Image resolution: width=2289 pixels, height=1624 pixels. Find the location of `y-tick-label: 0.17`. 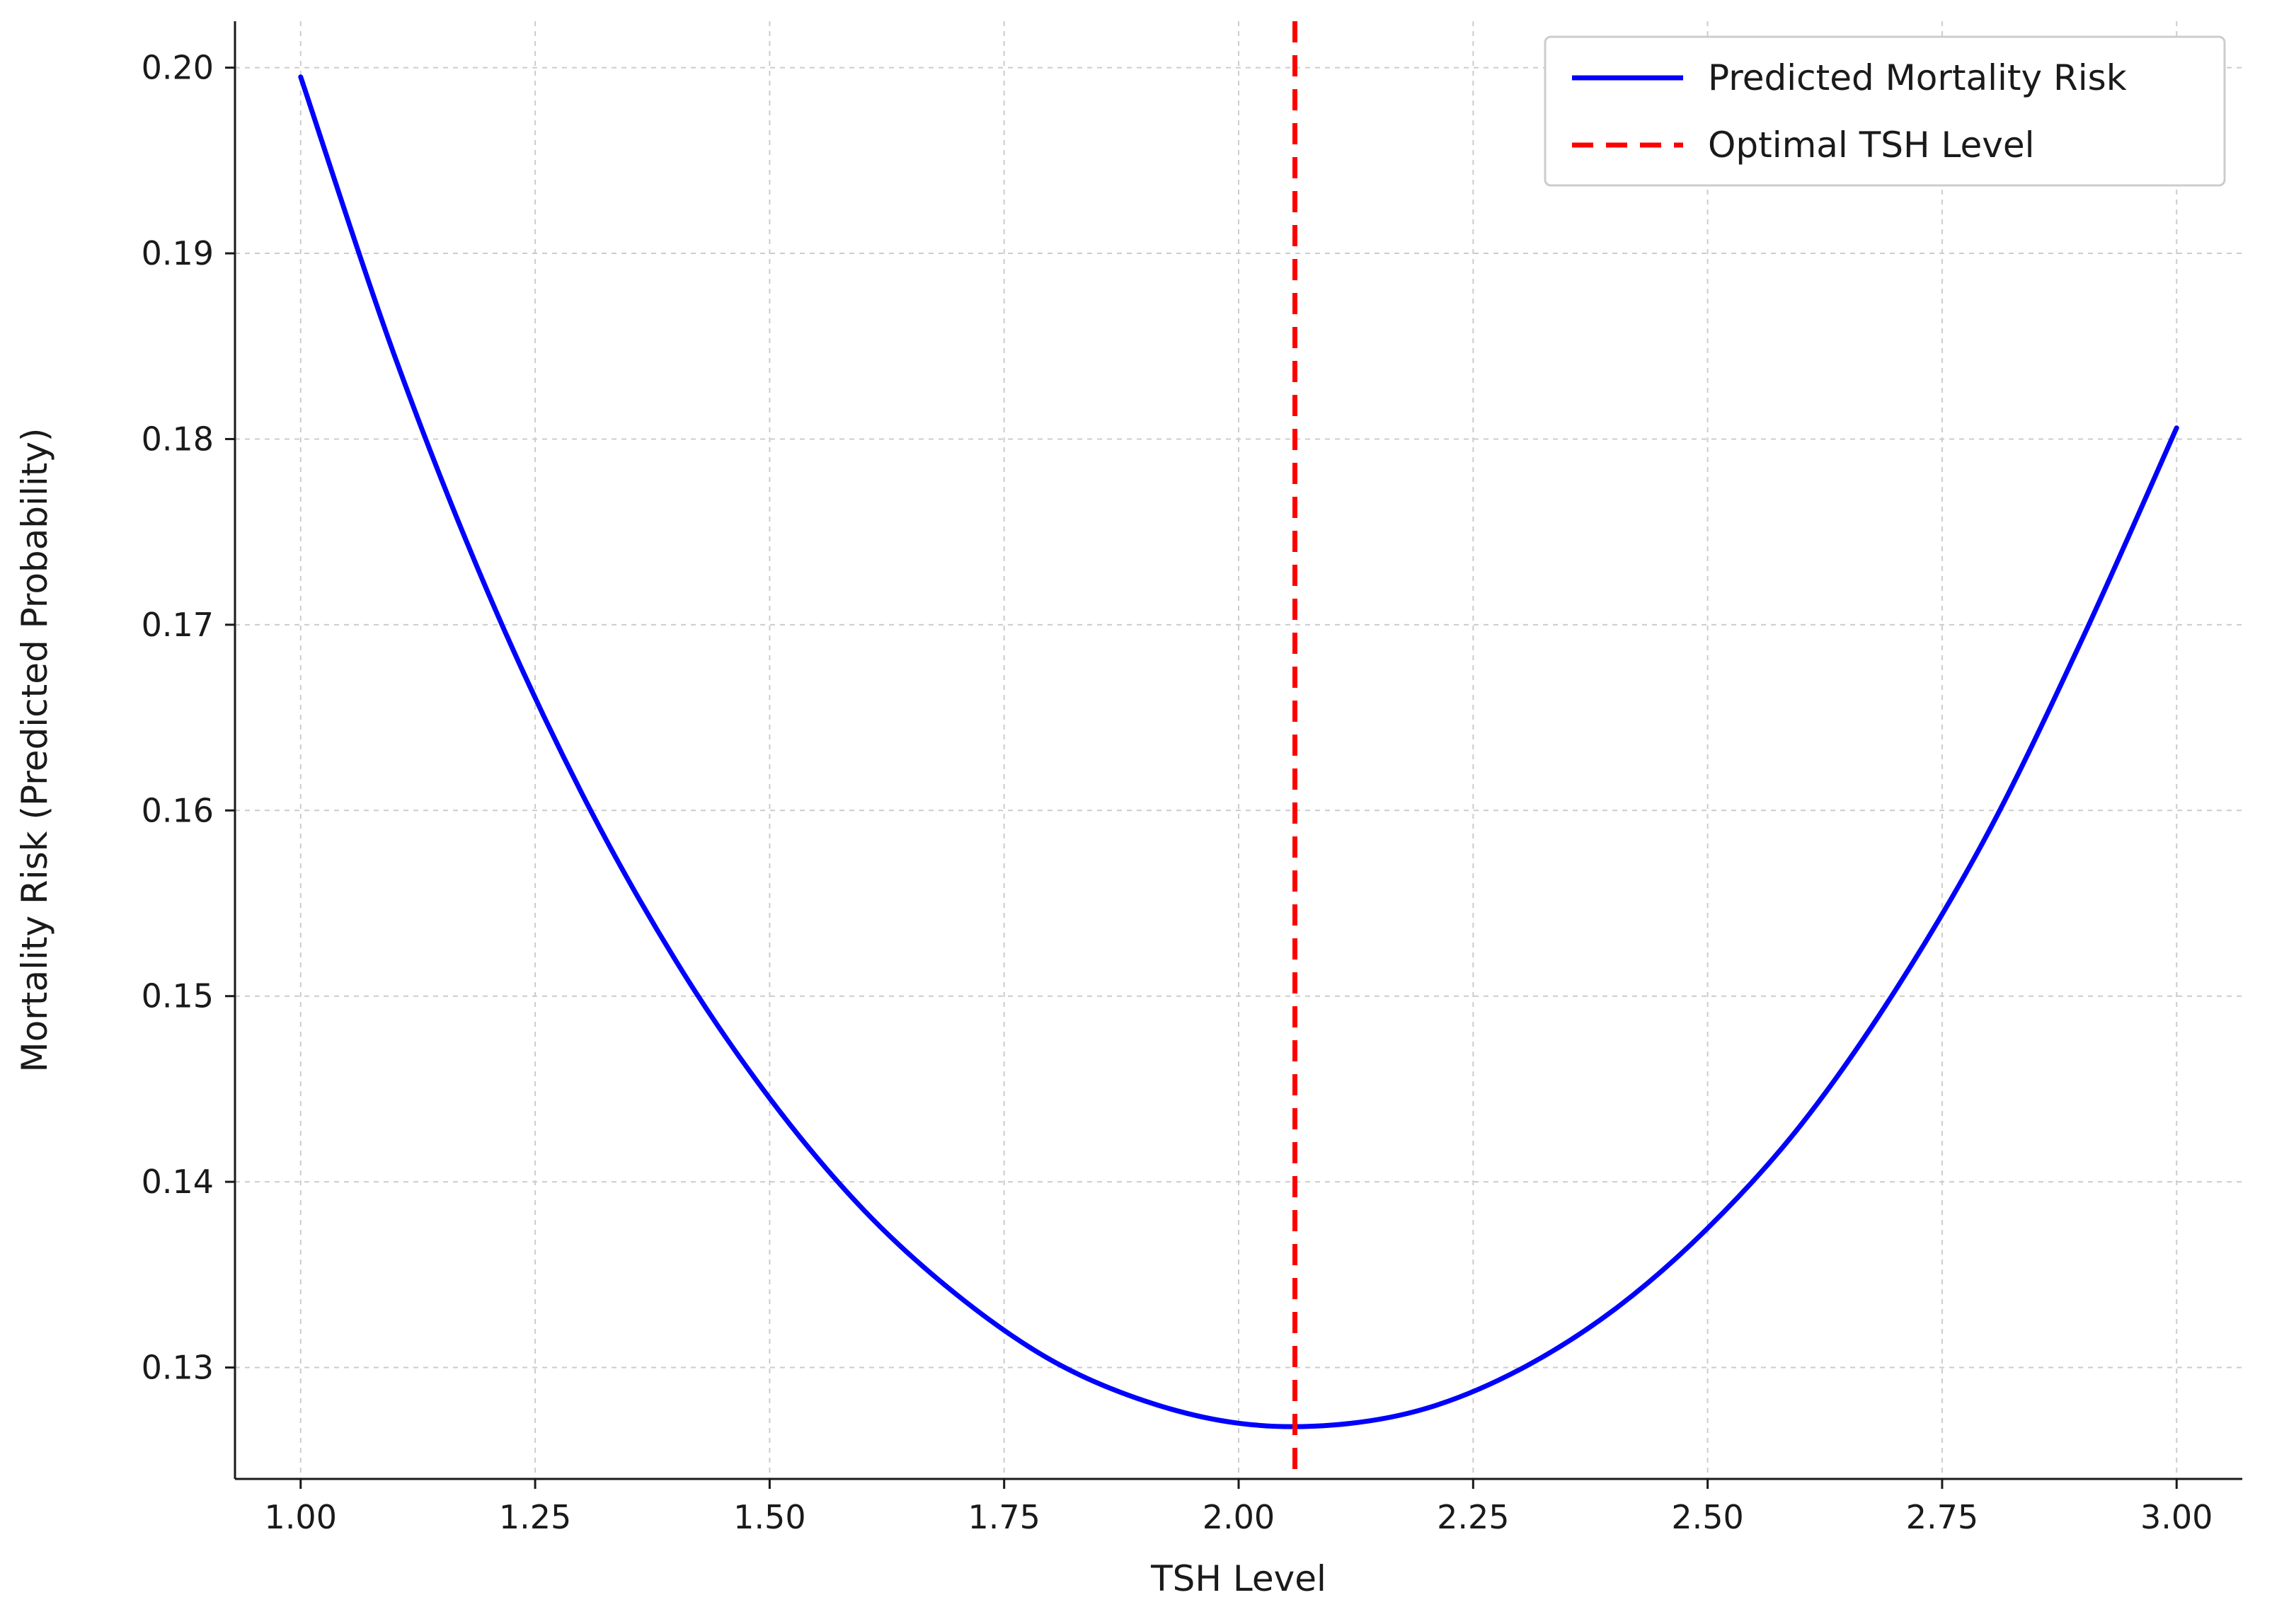

y-tick-label: 0.17 is located at coordinates (178, 625).